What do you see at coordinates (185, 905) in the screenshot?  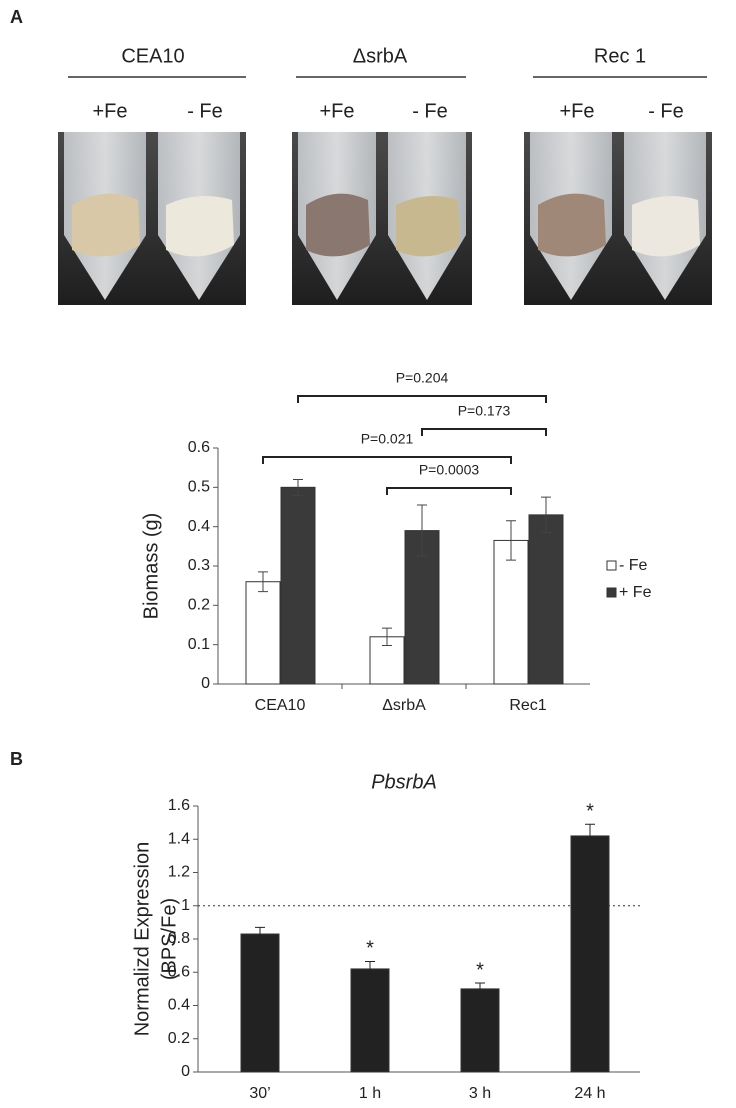 I see `y-tick-label: 1` at bounding box center [185, 905].